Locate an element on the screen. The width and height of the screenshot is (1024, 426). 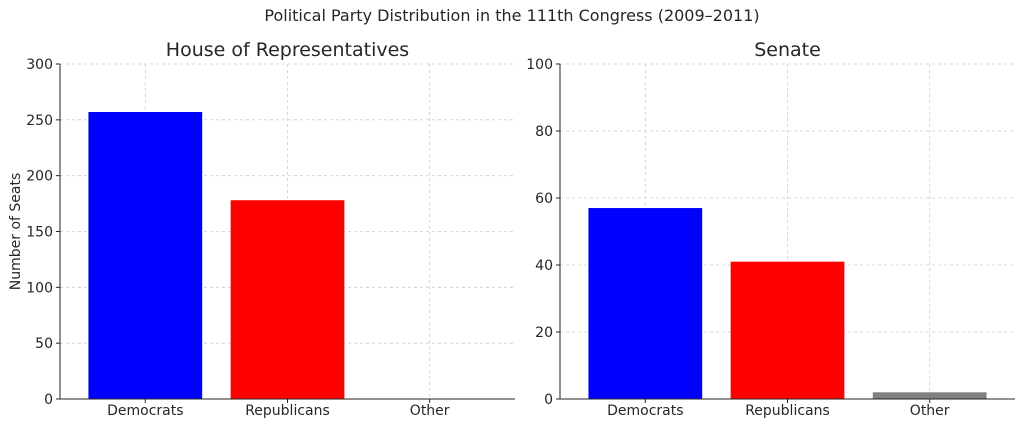
house-chart-title: House of Representatives is located at coordinates (287, 50).